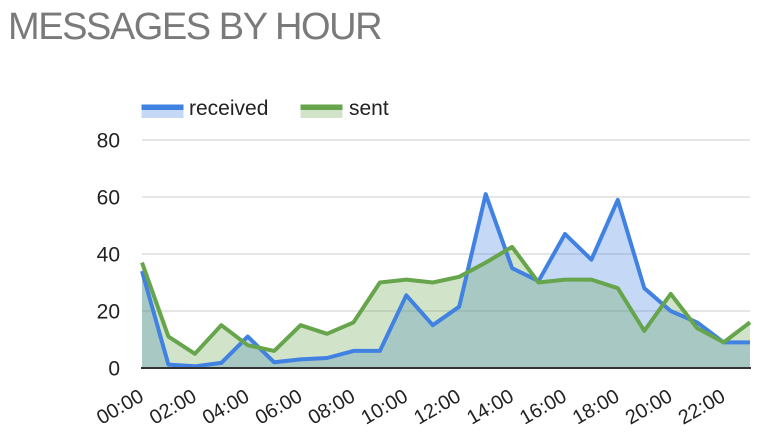 This screenshot has height=441, width=759. Describe the element at coordinates (108, 255) in the screenshot. I see `svg-text: 40` at that location.